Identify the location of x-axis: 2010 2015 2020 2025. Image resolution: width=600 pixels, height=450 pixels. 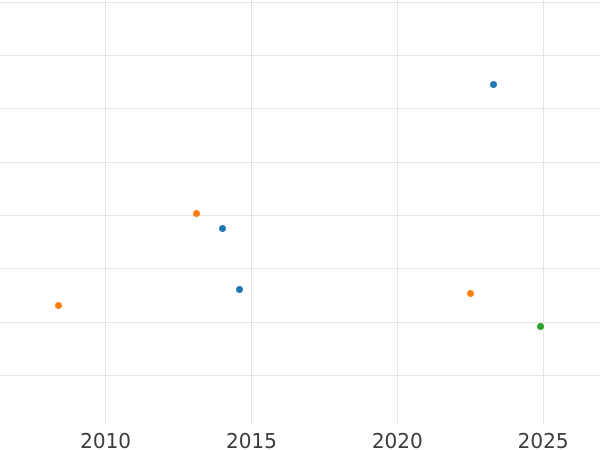
(300, 437).